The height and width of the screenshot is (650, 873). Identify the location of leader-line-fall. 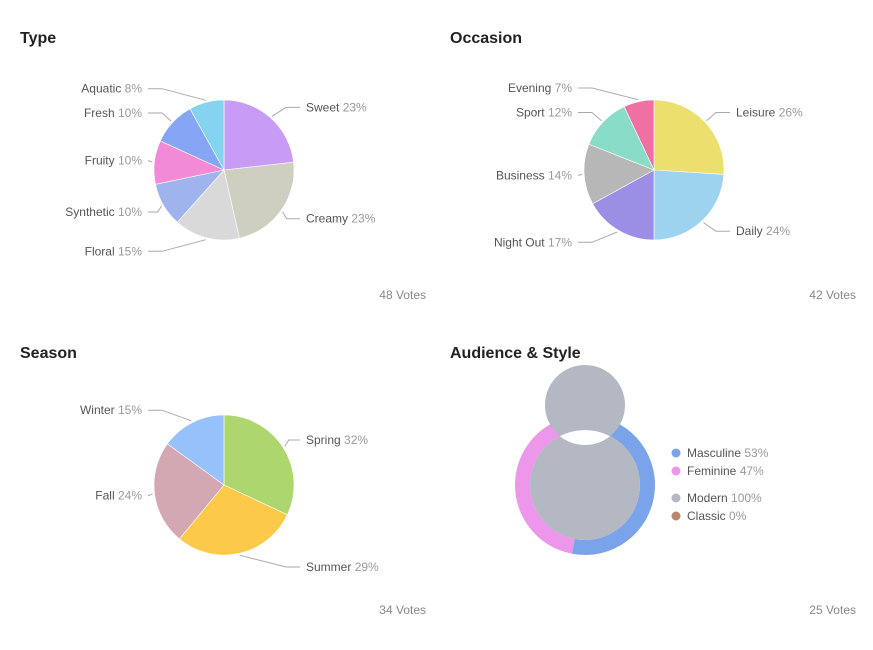
(150, 494).